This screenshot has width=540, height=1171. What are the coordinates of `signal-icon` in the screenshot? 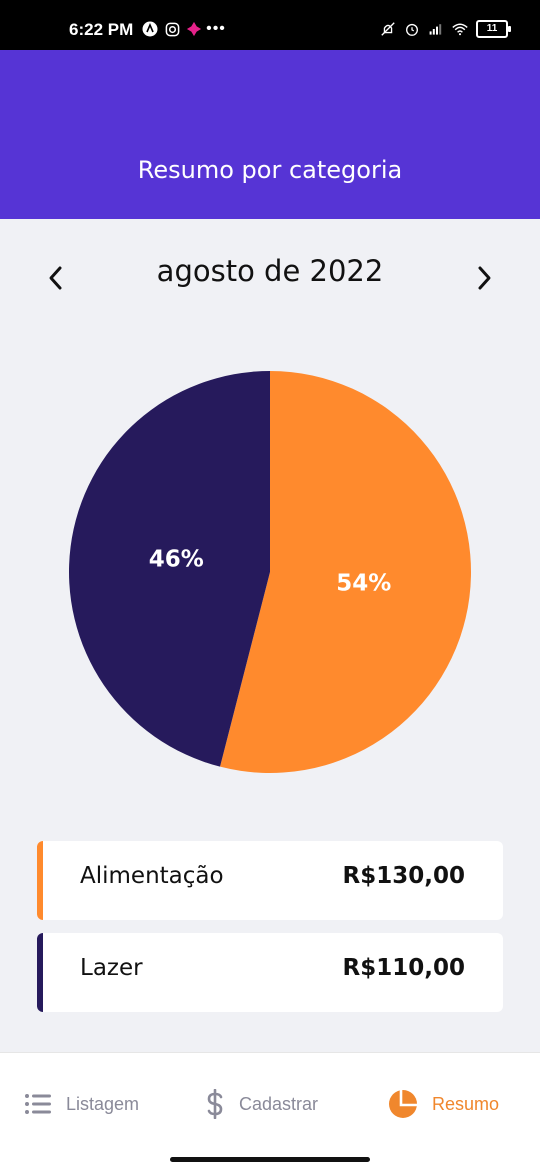 It's located at (436, 29).